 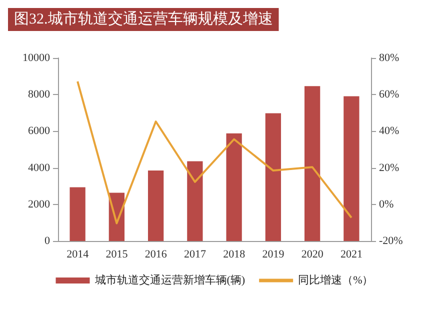 I want to click on y2-tick-label: 20%, so click(x=389, y=168).